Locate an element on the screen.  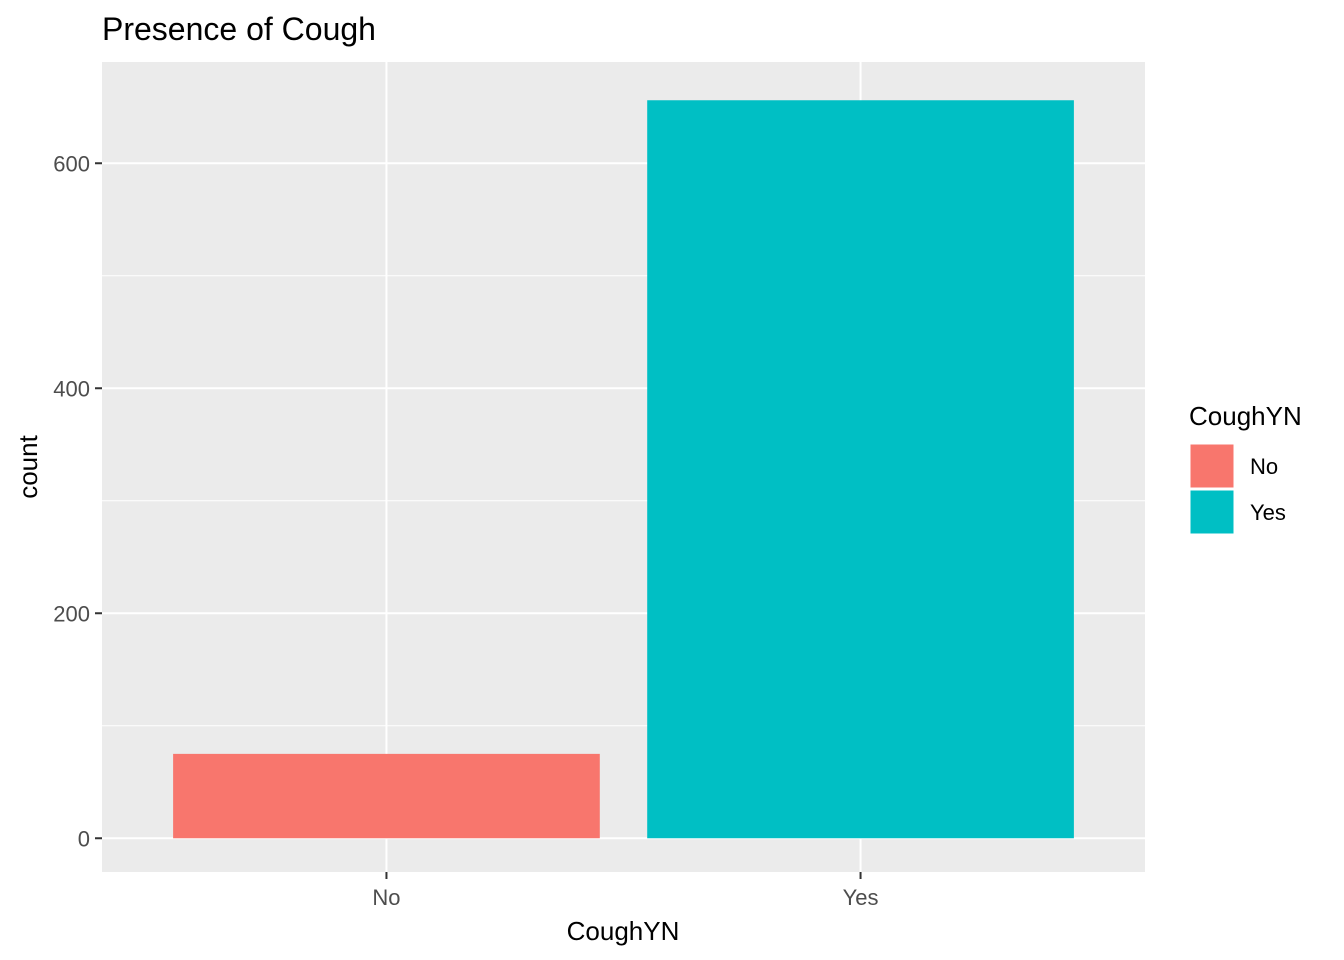
legend-entries: No Yes is located at coordinates (1237, 489).